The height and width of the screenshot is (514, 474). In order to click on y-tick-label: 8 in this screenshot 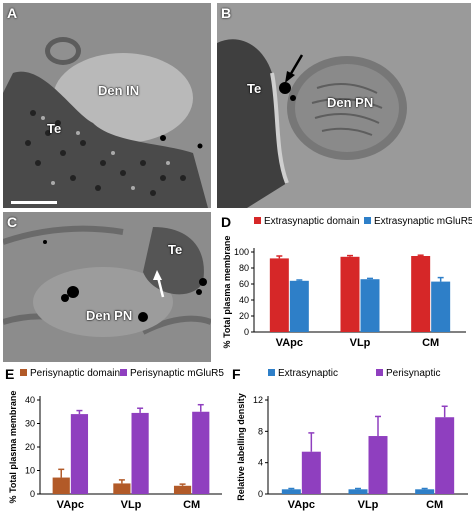, I will do `click(260, 431)`.